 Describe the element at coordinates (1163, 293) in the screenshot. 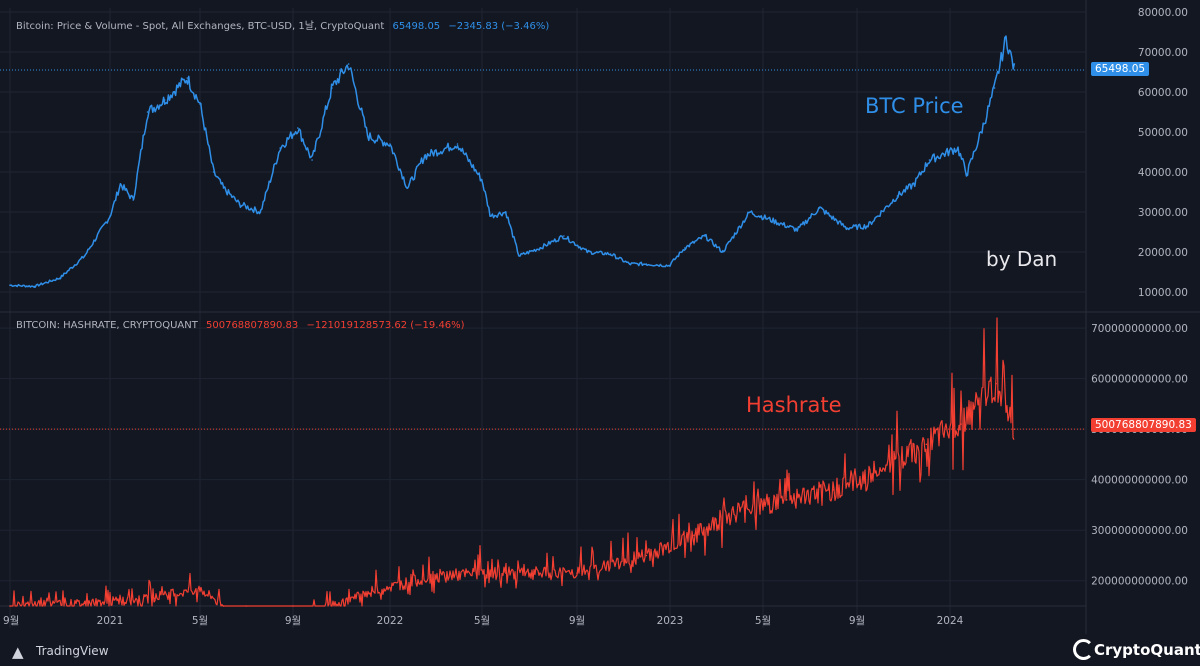

I see `y-tick-label: 10000.00` at that location.